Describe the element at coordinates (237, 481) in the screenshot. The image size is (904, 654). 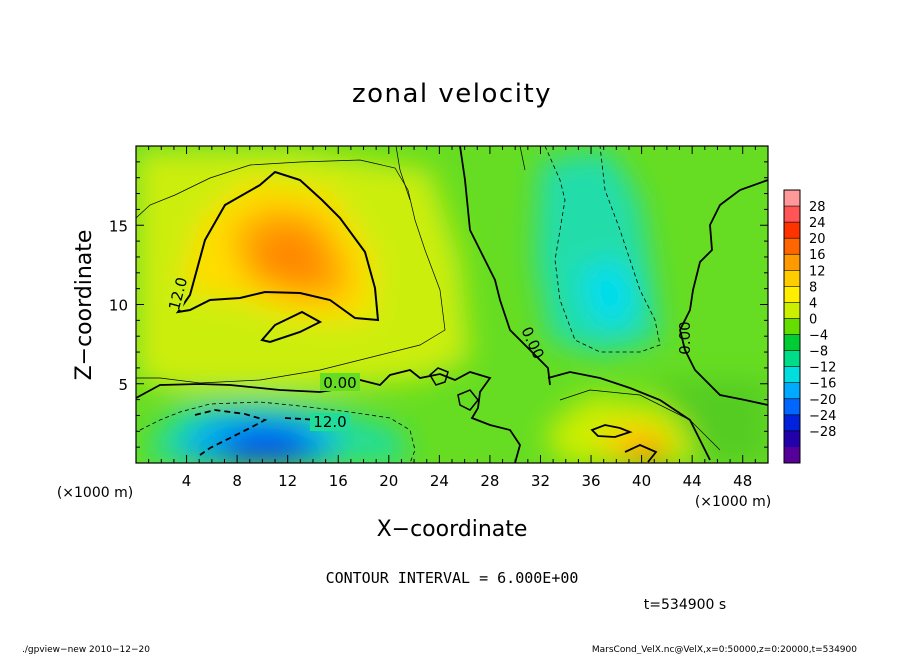
I see `x-tick-label: 8` at that location.